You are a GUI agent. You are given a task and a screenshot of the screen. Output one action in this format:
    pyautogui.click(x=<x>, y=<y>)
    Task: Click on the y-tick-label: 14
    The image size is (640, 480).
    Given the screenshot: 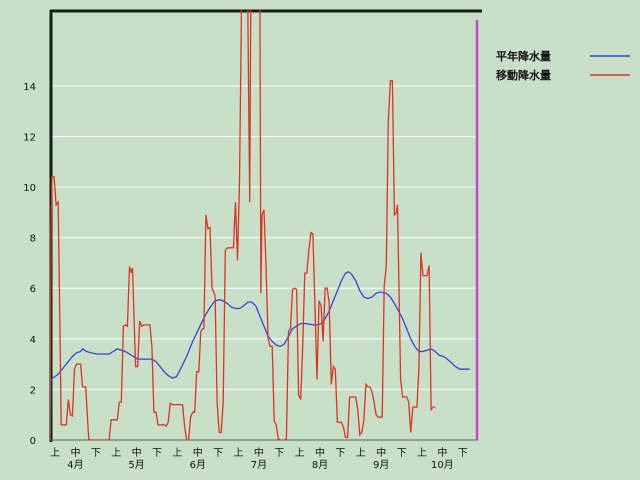 What is the action you would take?
    pyautogui.click(x=29, y=87)
    